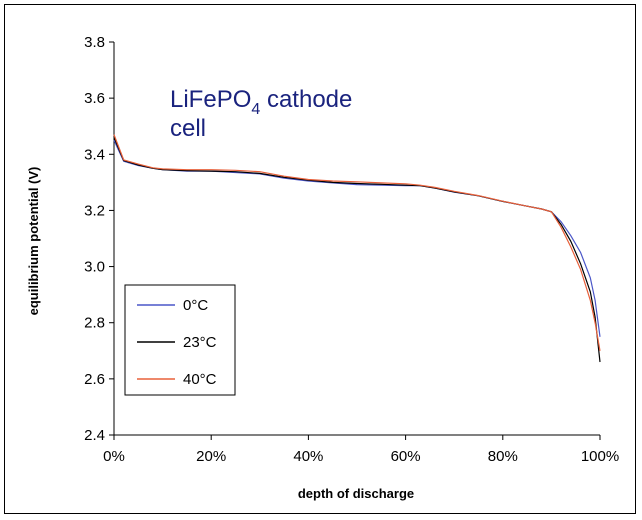 Image resolution: width=642 pixels, height=520 pixels. I want to click on x-tick-label: 40%, so click(308, 456).